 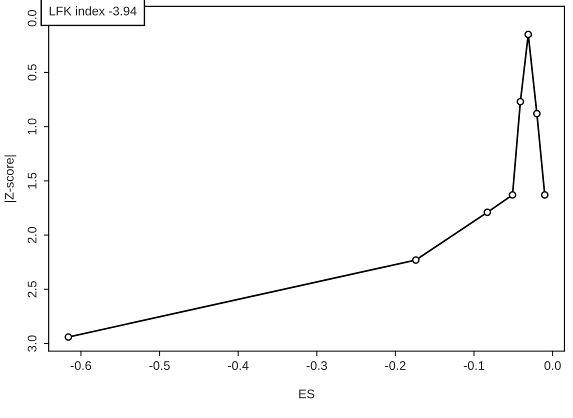 I want to click on y-tick-label: 1.5, so click(x=32, y=180).